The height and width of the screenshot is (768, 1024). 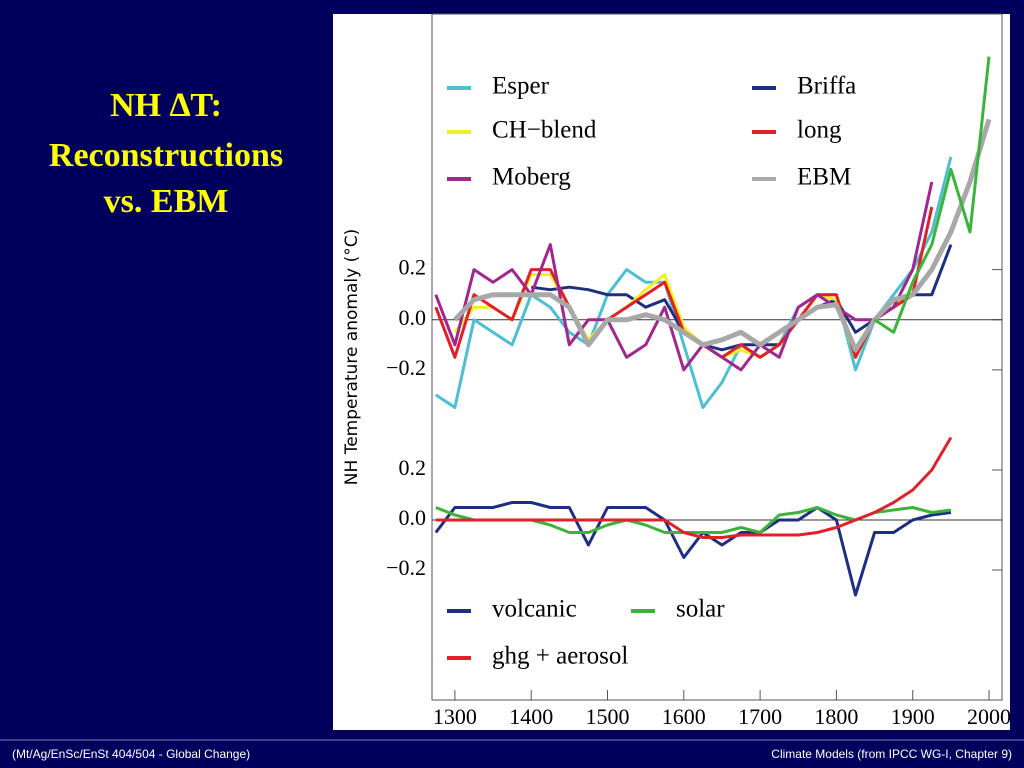 I want to click on legend-label: solar, so click(x=700, y=609).